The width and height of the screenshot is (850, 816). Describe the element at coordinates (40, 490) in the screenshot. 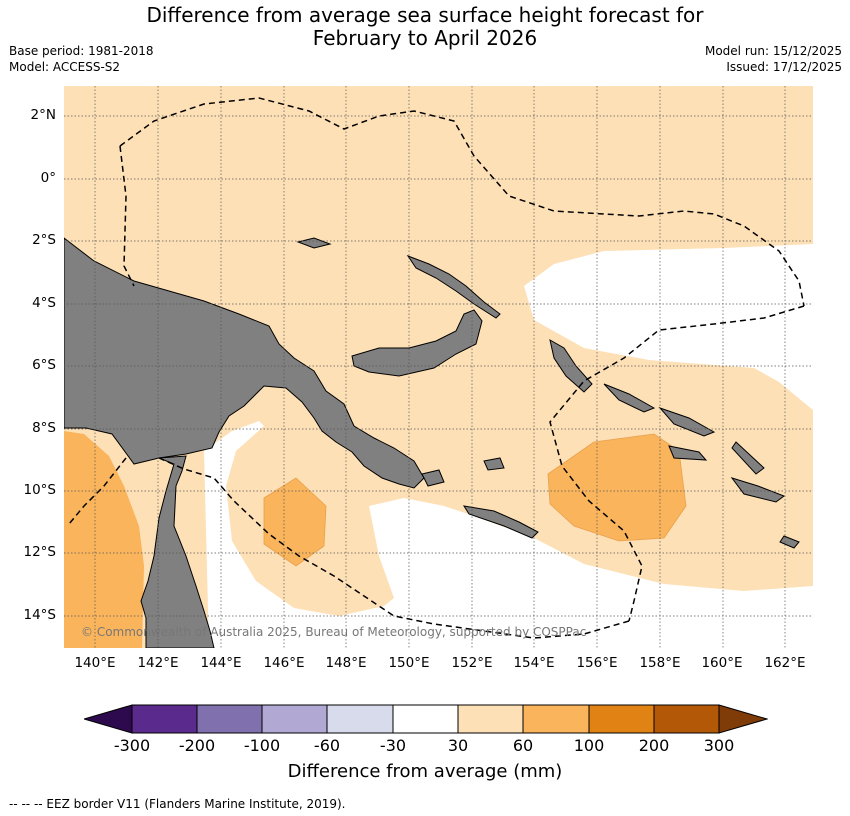

I see `lat-label-10s: 10°S` at that location.